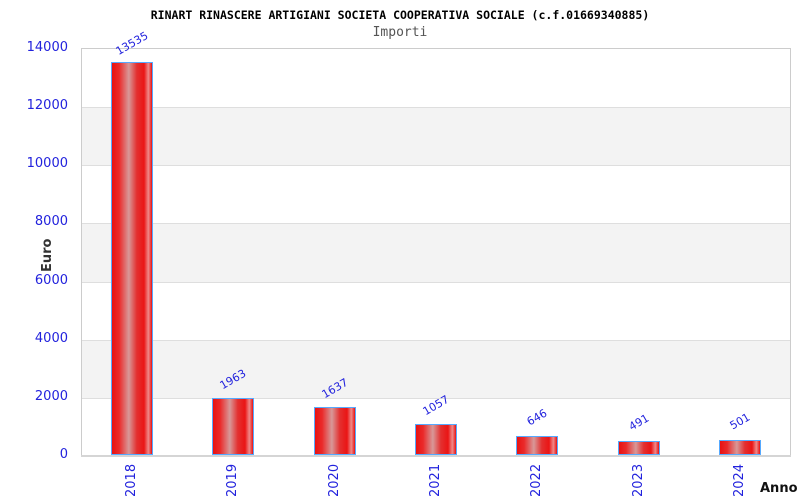 This screenshot has height=500, width=800. I want to click on chart-subtitle: Importi, so click(400, 32).